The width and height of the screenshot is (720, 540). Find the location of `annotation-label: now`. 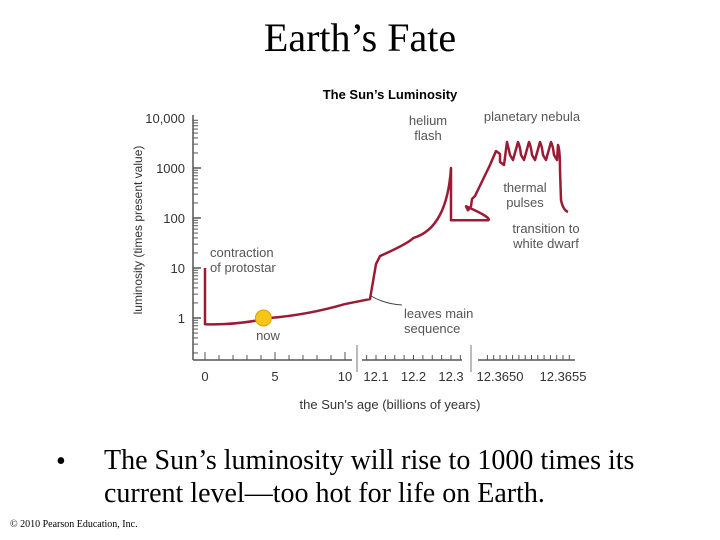

annotation-label: now is located at coordinates (268, 335).